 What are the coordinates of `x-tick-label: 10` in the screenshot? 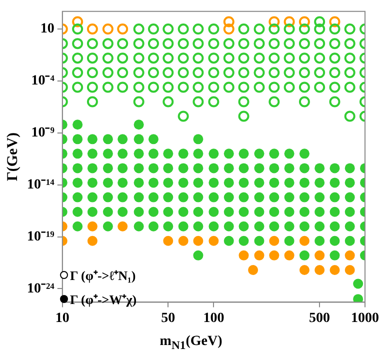 It's located at (62, 318).